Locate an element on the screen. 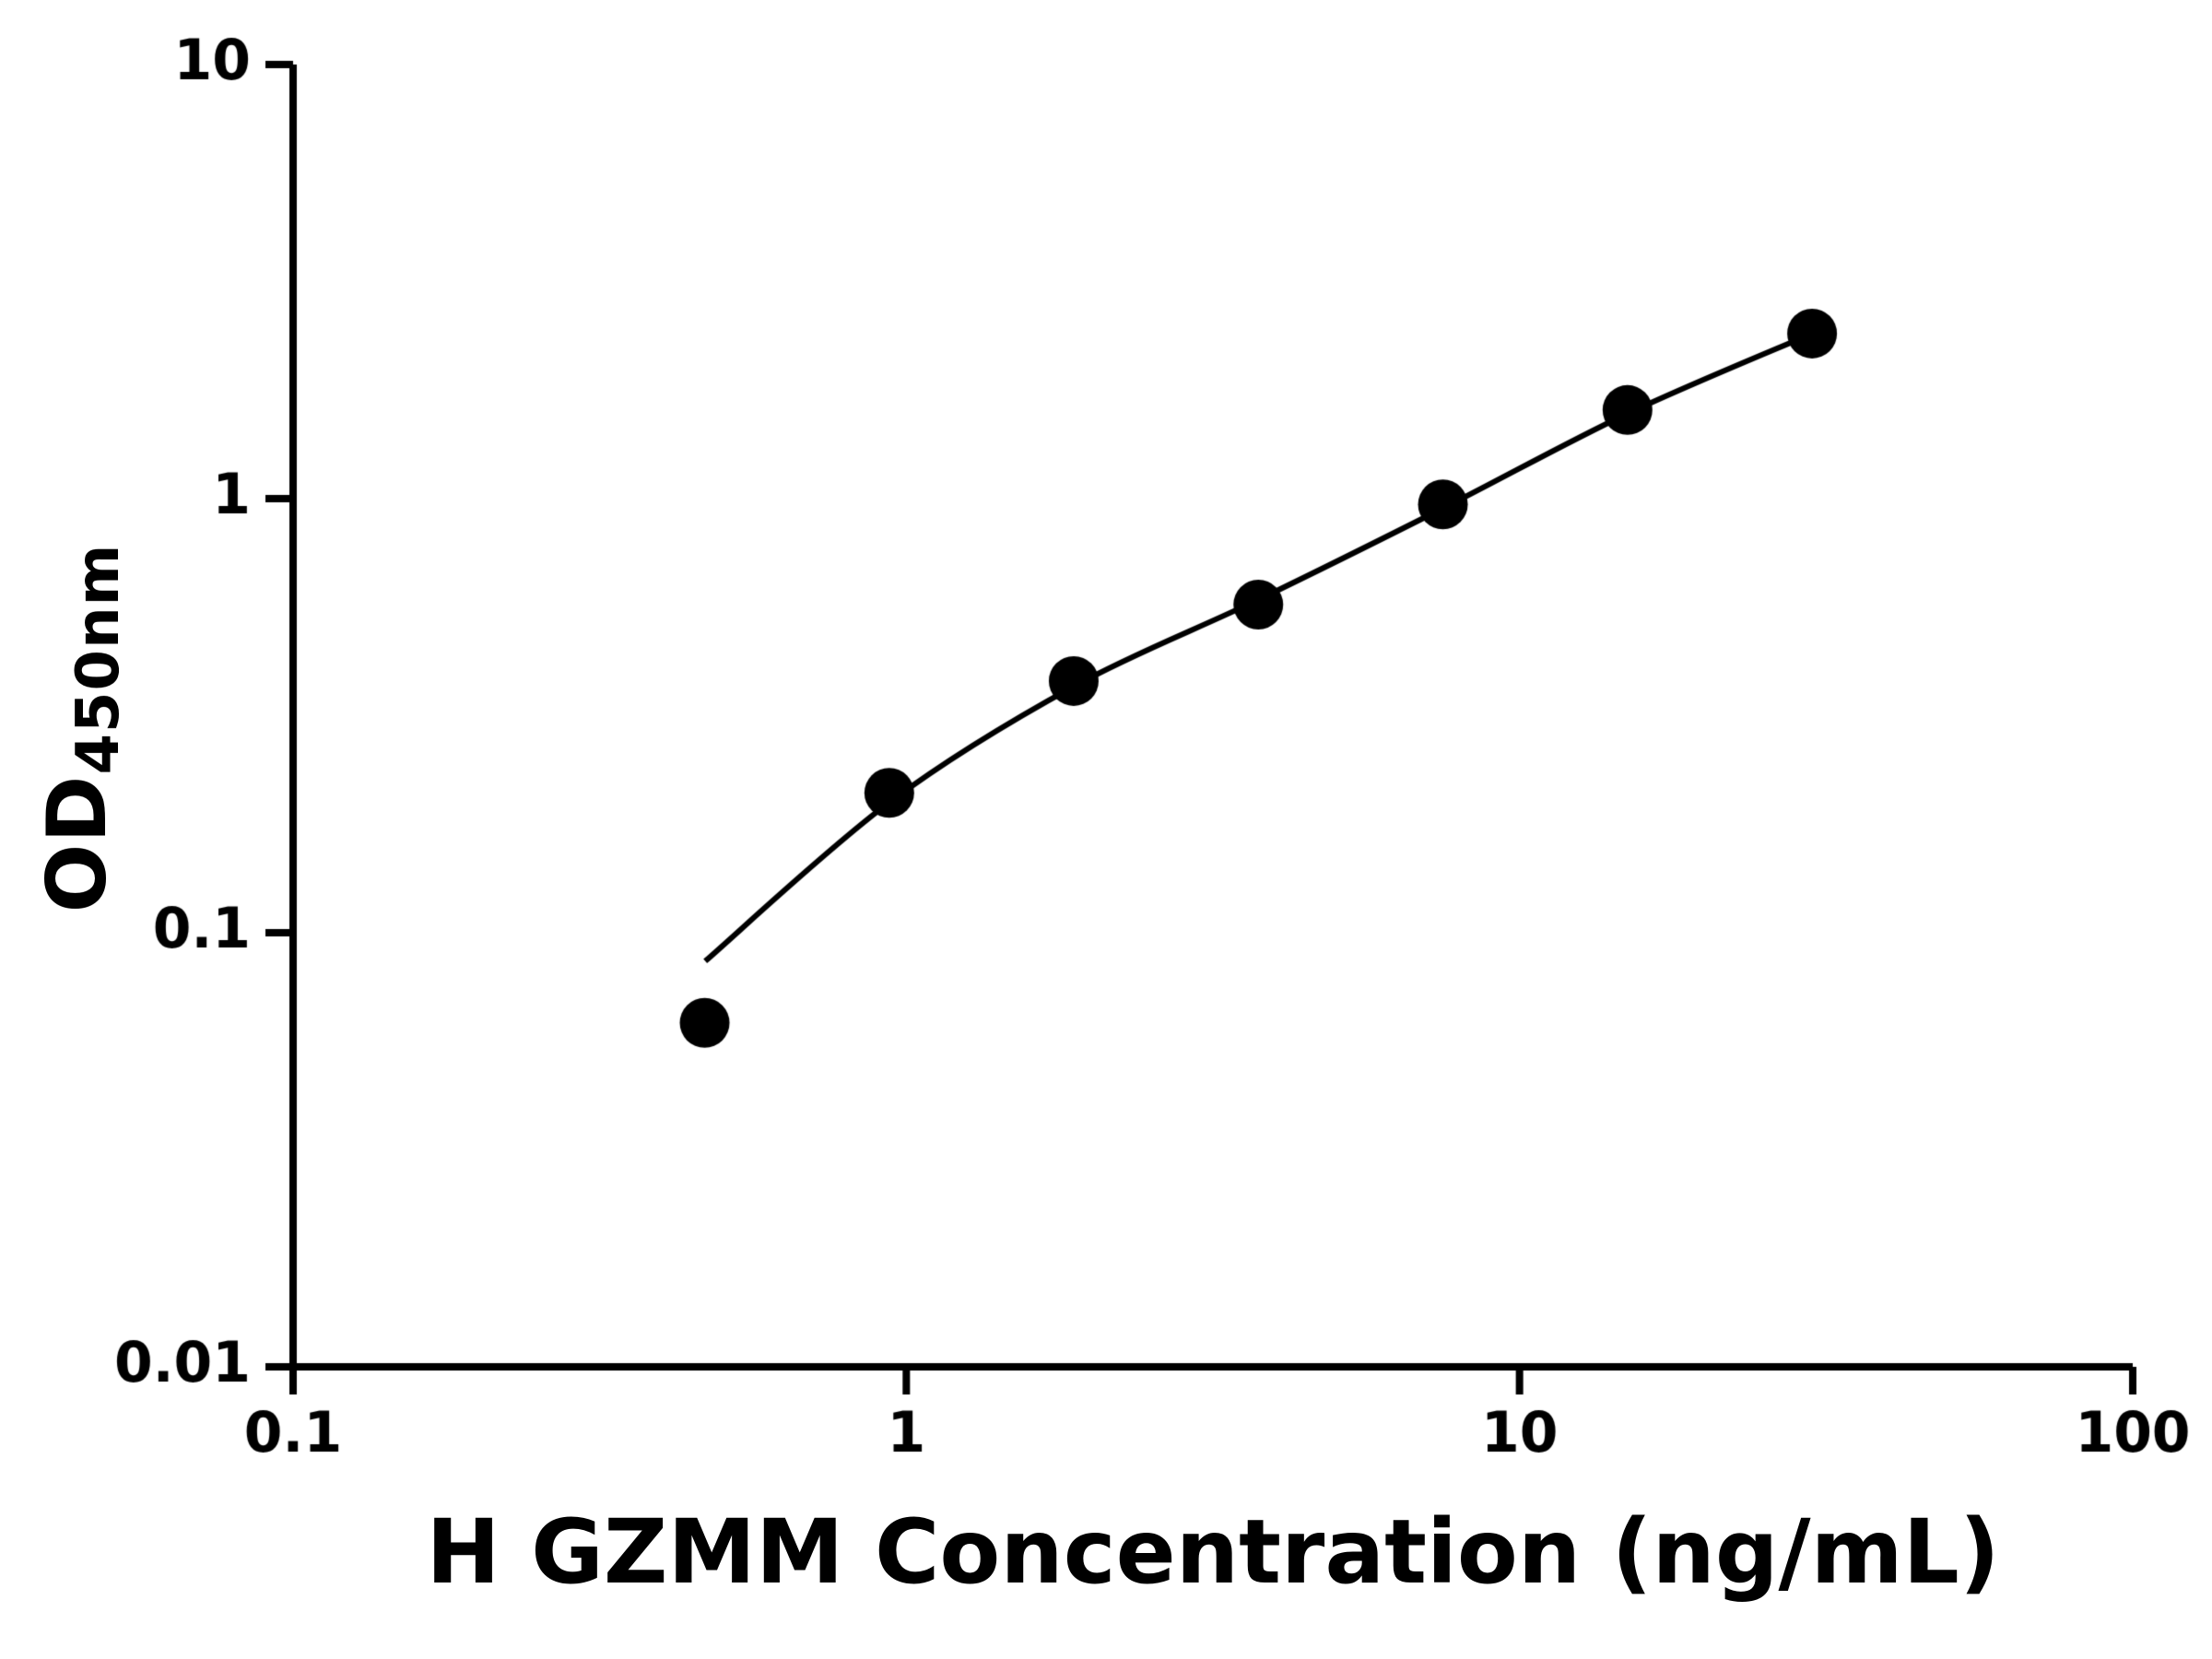 The height and width of the screenshot is (1659, 2212). y-axis-title-subscript: 450nm is located at coordinates (99, 659).